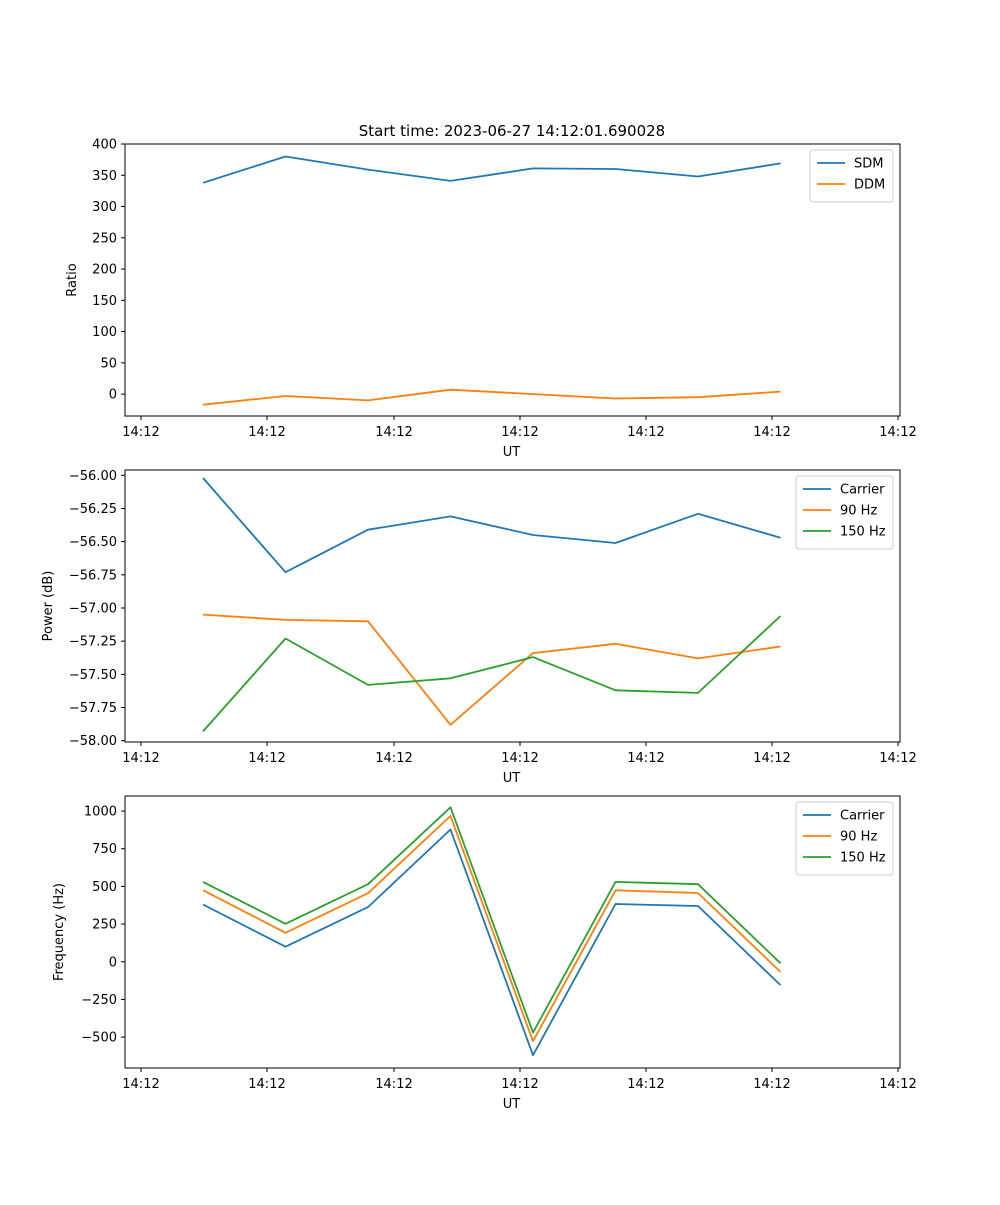 The width and height of the screenshot is (1000, 1205). What do you see at coordinates (108, 363) in the screenshot?
I see `ratio-y-tick-label: 50` at bounding box center [108, 363].